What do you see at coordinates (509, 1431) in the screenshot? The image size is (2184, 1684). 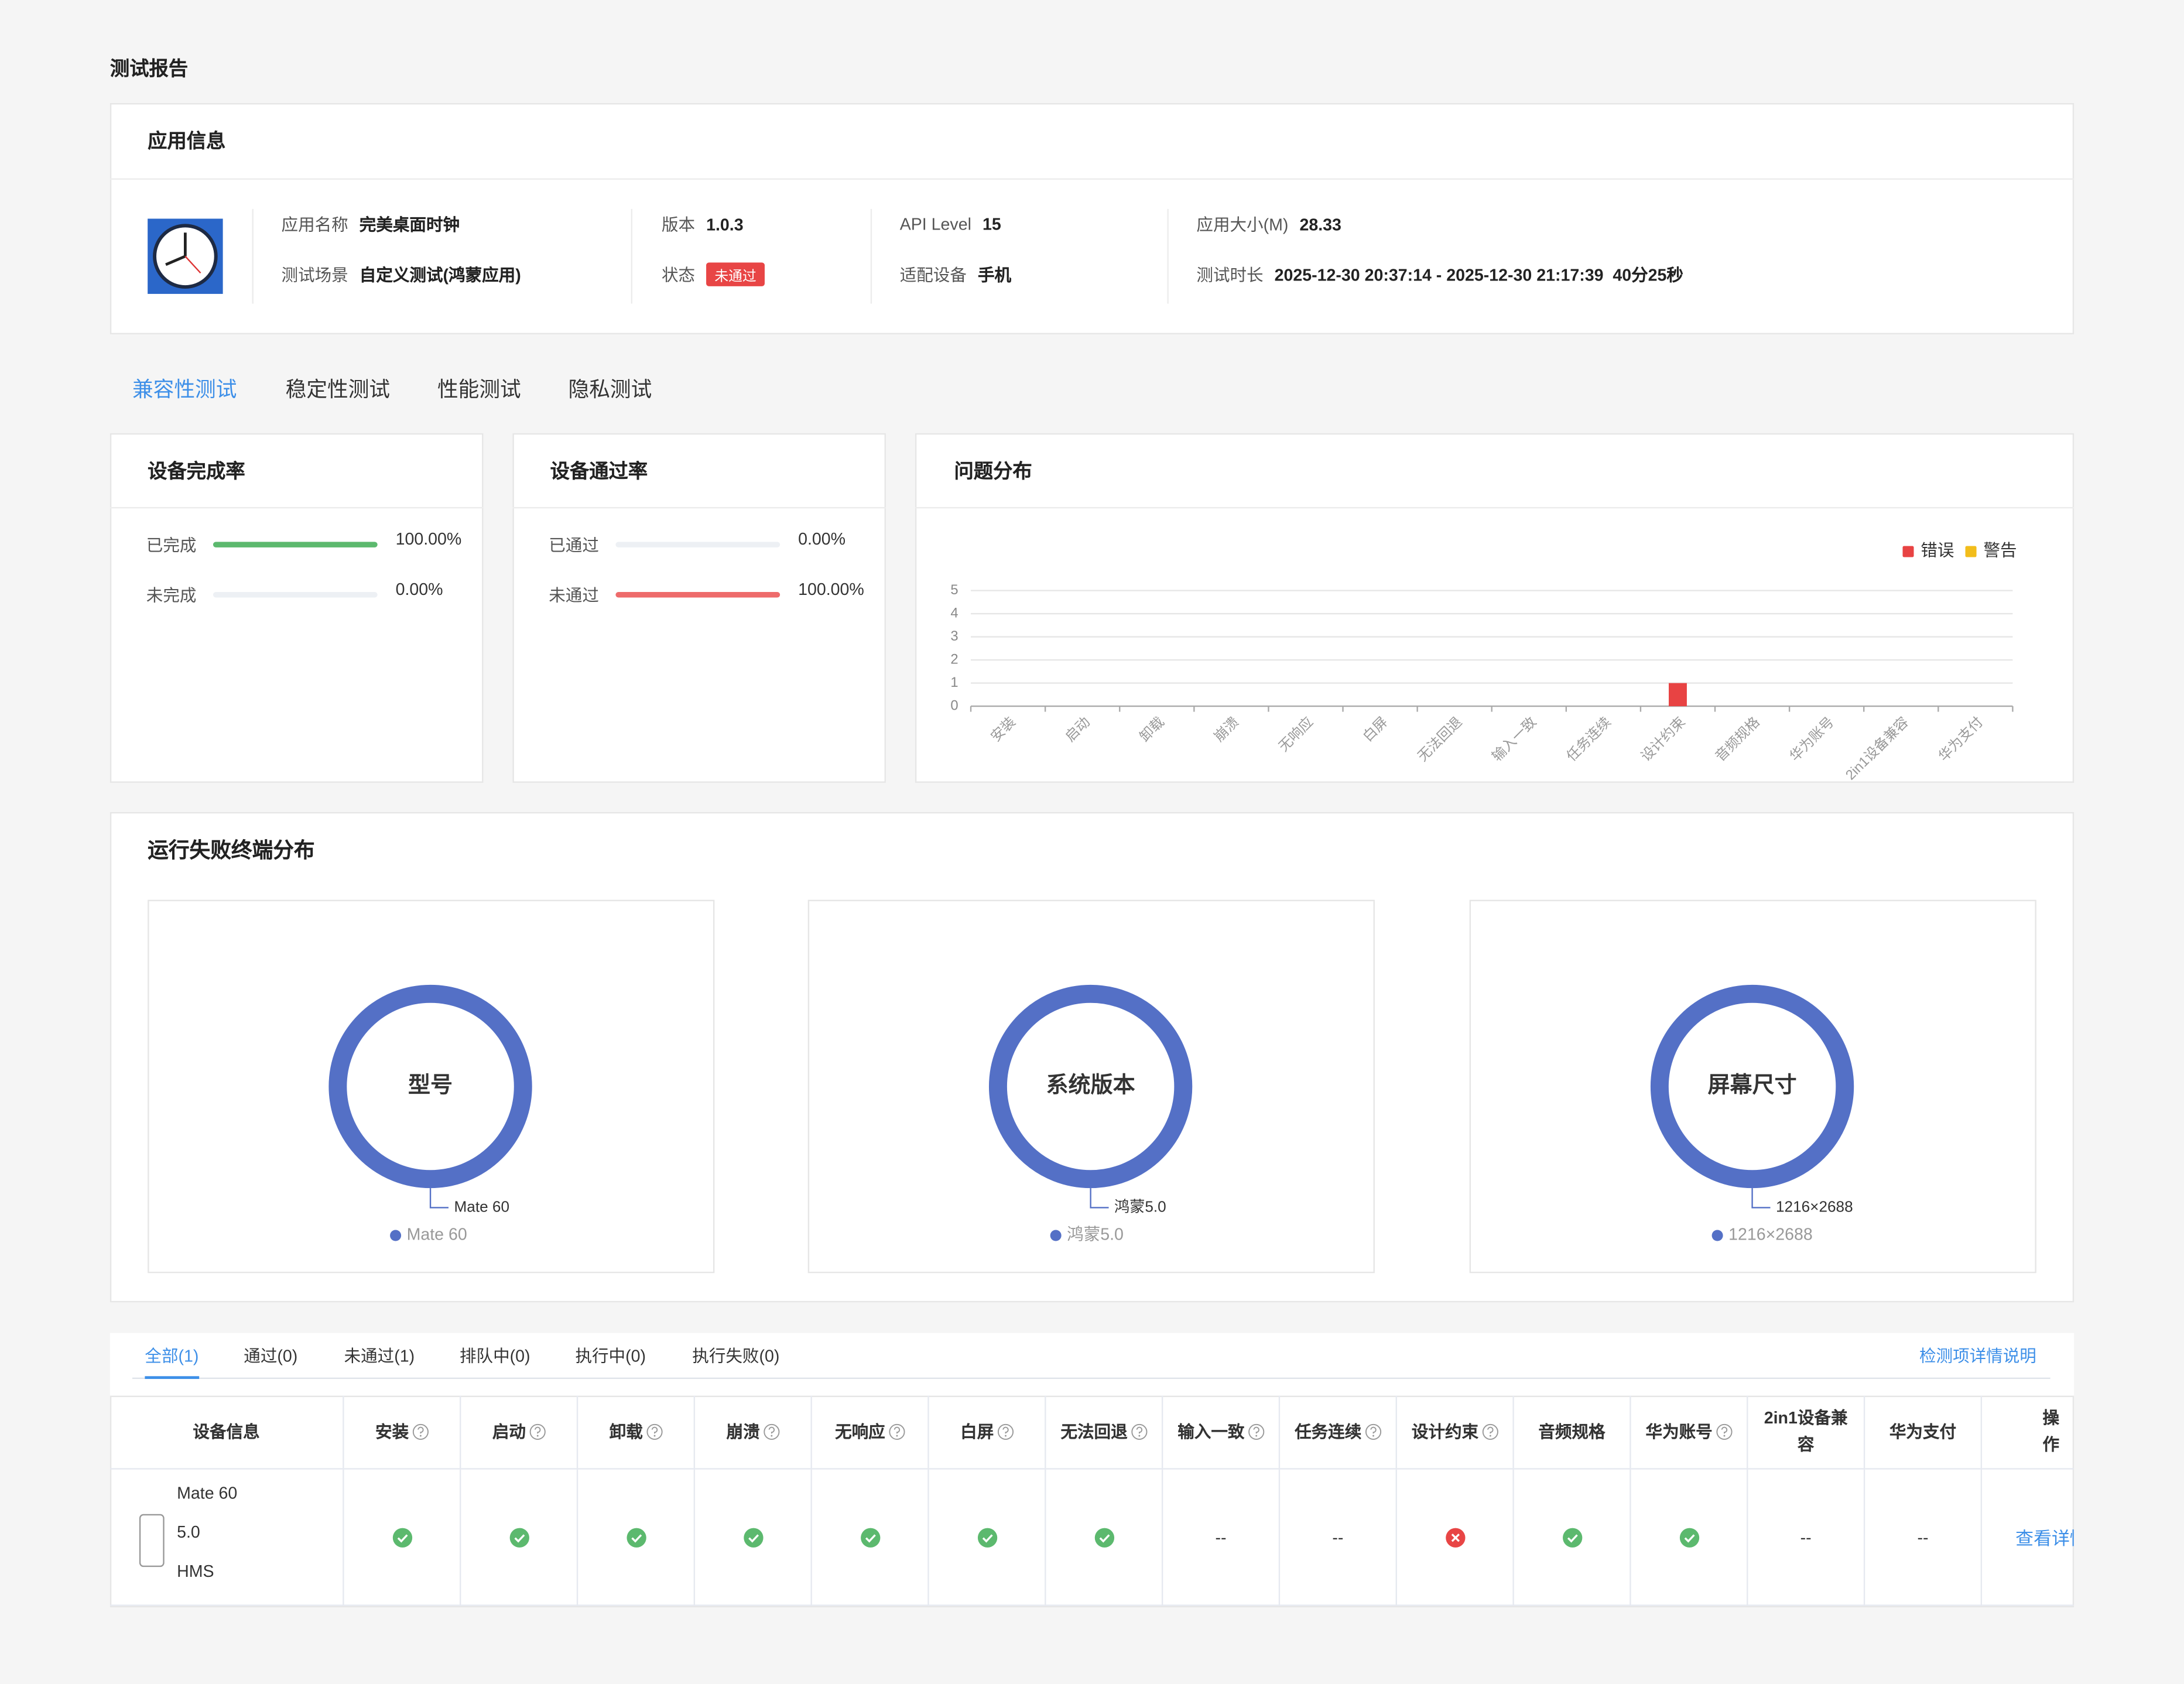 I see `column-header: 启动` at bounding box center [509, 1431].